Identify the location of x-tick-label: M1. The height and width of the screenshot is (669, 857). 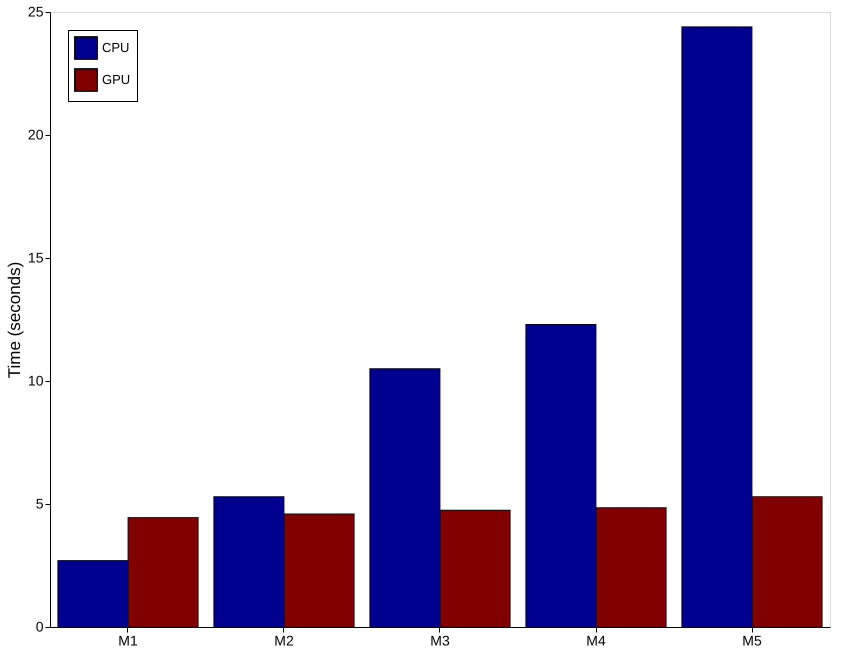
(128, 640).